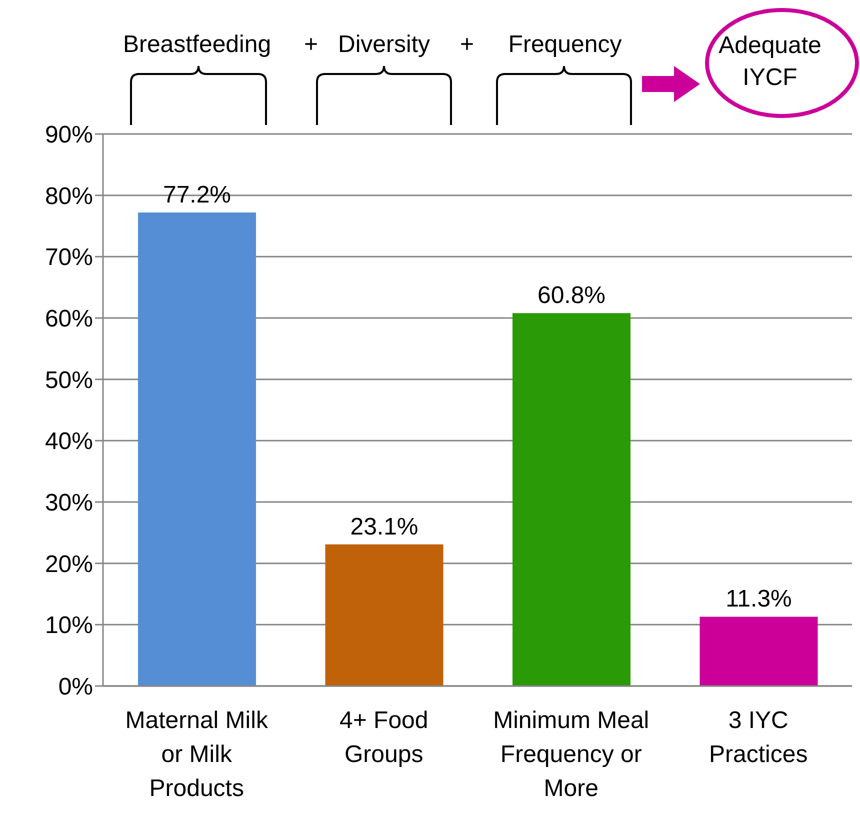  I want to click on text: Diversity, so click(384, 44).